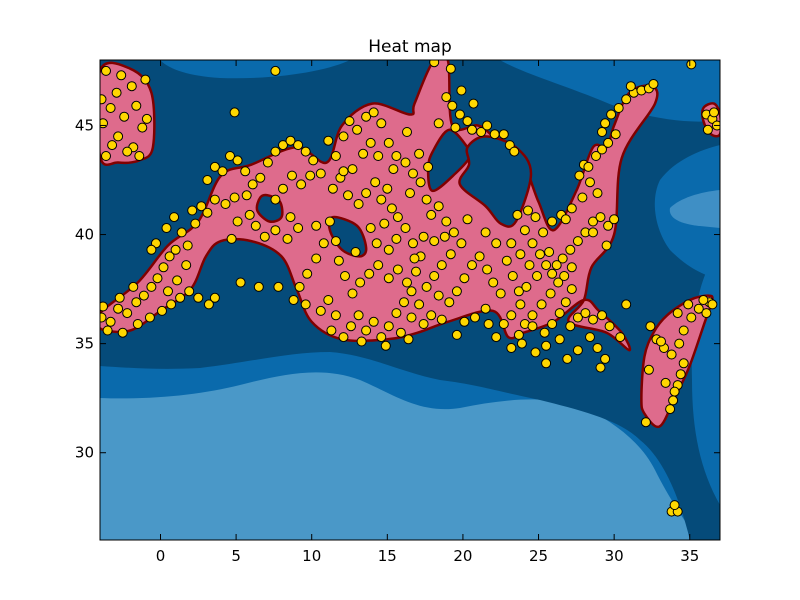 The image size is (800, 600). I want to click on y-tick-label: 35, so click(84, 344).